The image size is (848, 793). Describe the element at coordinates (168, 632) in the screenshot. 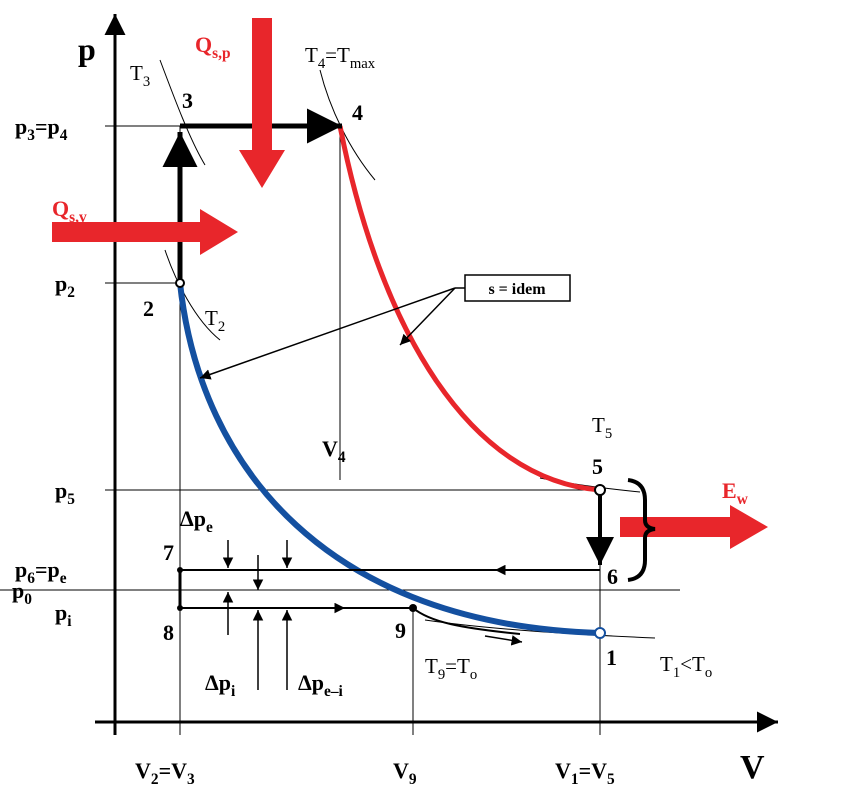

I see `point-label: 8` at that location.